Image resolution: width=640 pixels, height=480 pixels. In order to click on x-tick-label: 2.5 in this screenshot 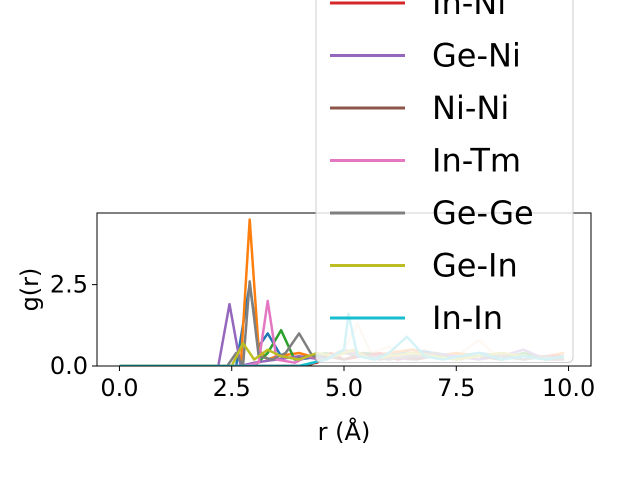, I will do `click(232, 388)`.